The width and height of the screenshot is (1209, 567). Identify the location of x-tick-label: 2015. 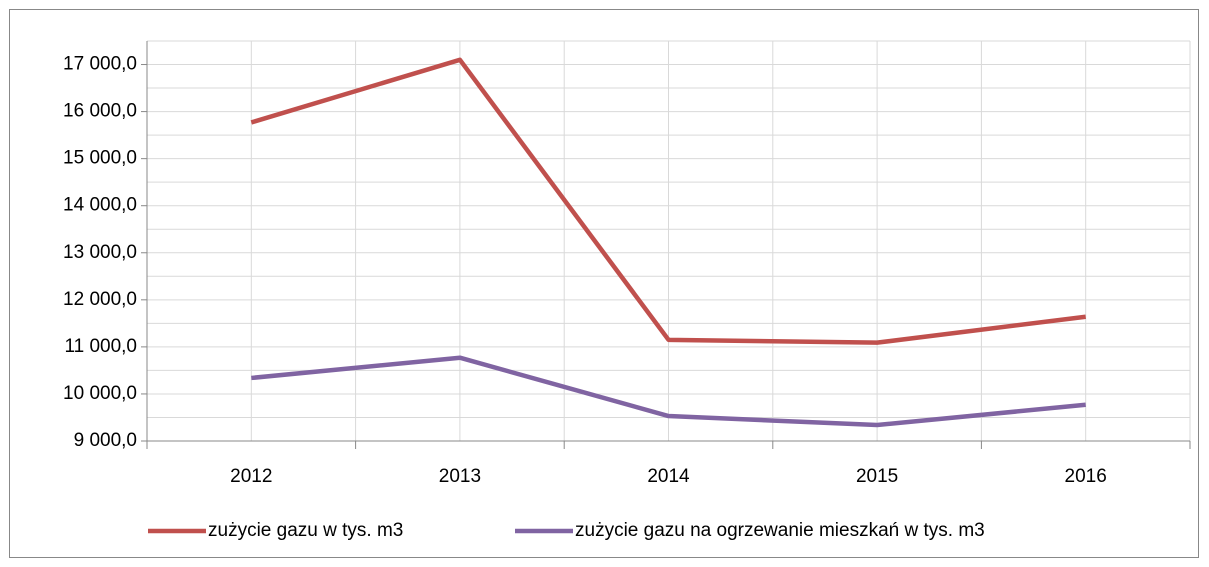
(877, 476).